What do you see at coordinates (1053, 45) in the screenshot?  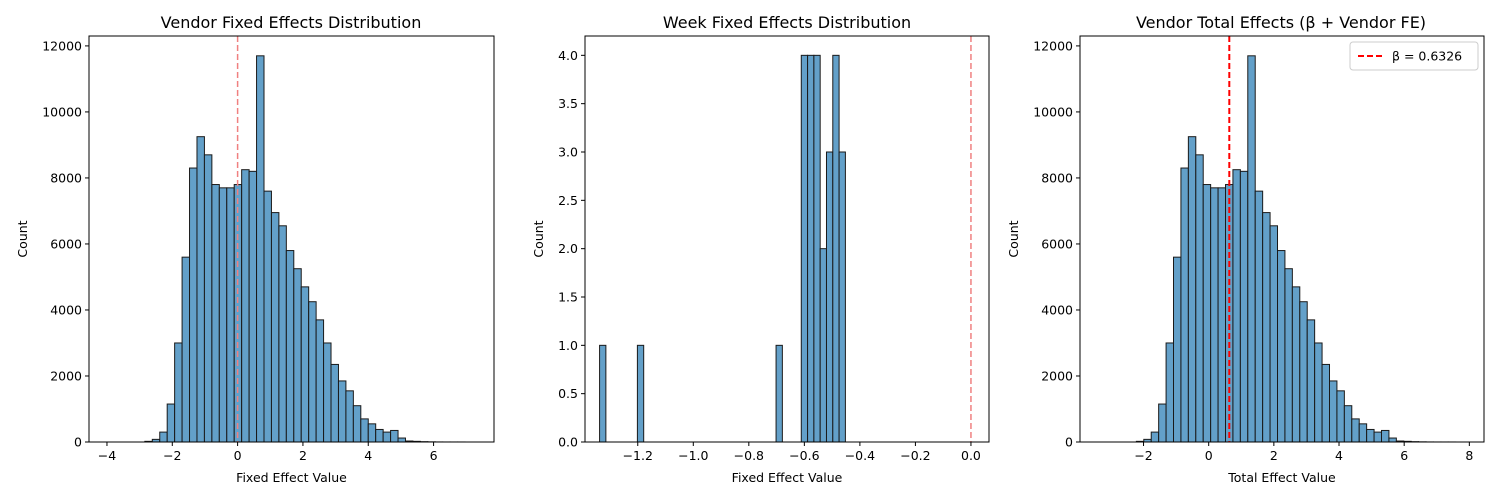 I see `y-tick-label: 12000` at bounding box center [1053, 45].